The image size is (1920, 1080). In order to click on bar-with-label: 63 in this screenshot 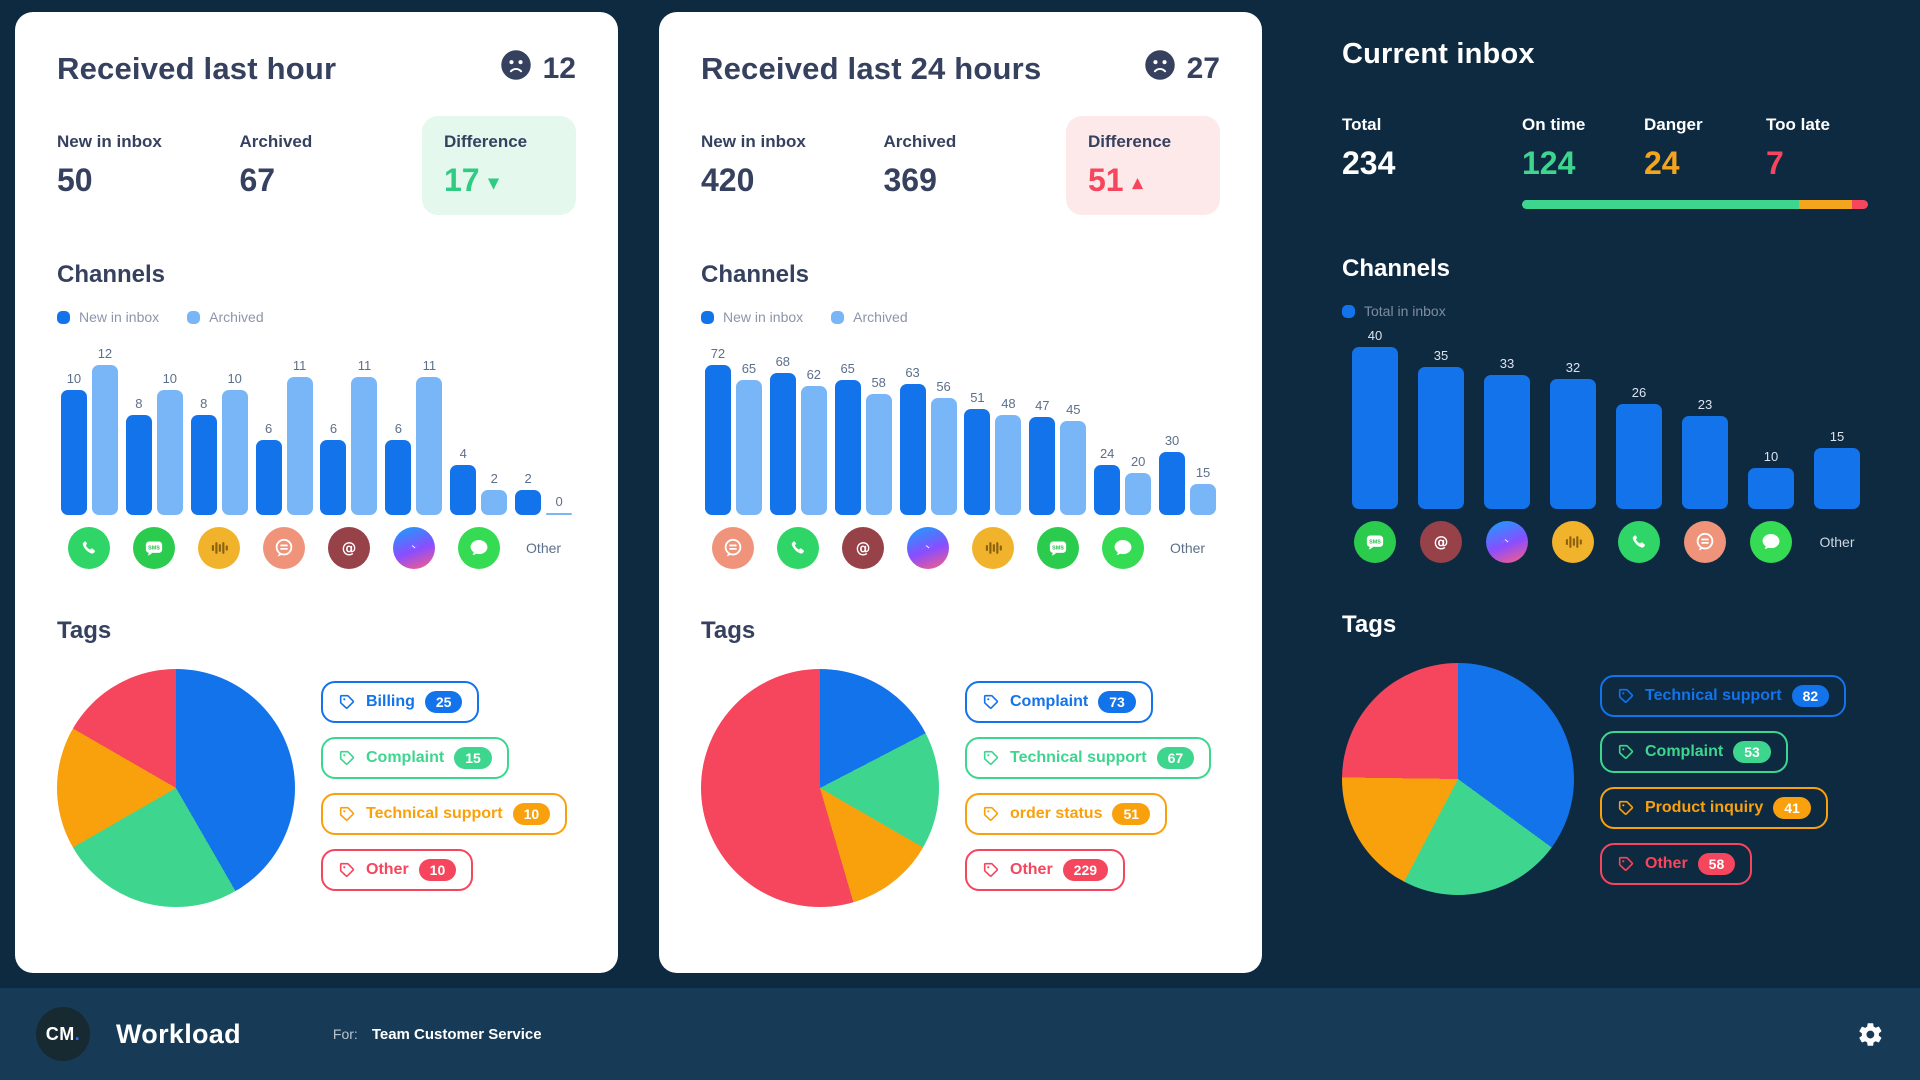, I will do `click(912, 440)`.